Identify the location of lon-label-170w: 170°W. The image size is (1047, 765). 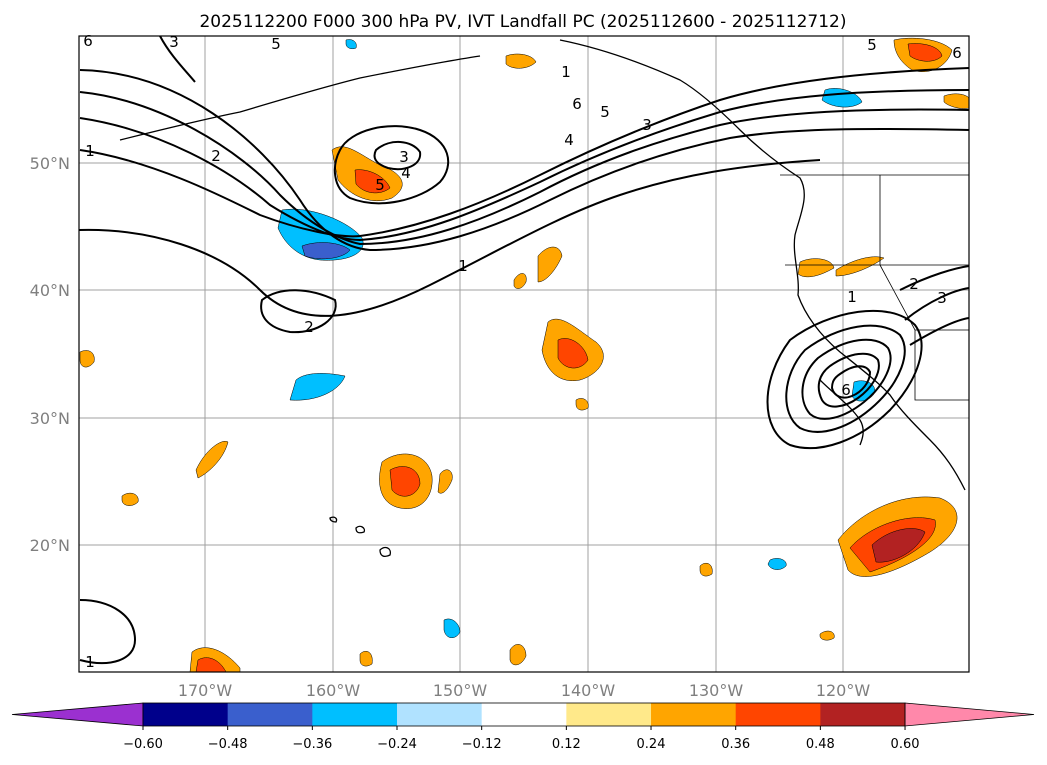
(205, 690).